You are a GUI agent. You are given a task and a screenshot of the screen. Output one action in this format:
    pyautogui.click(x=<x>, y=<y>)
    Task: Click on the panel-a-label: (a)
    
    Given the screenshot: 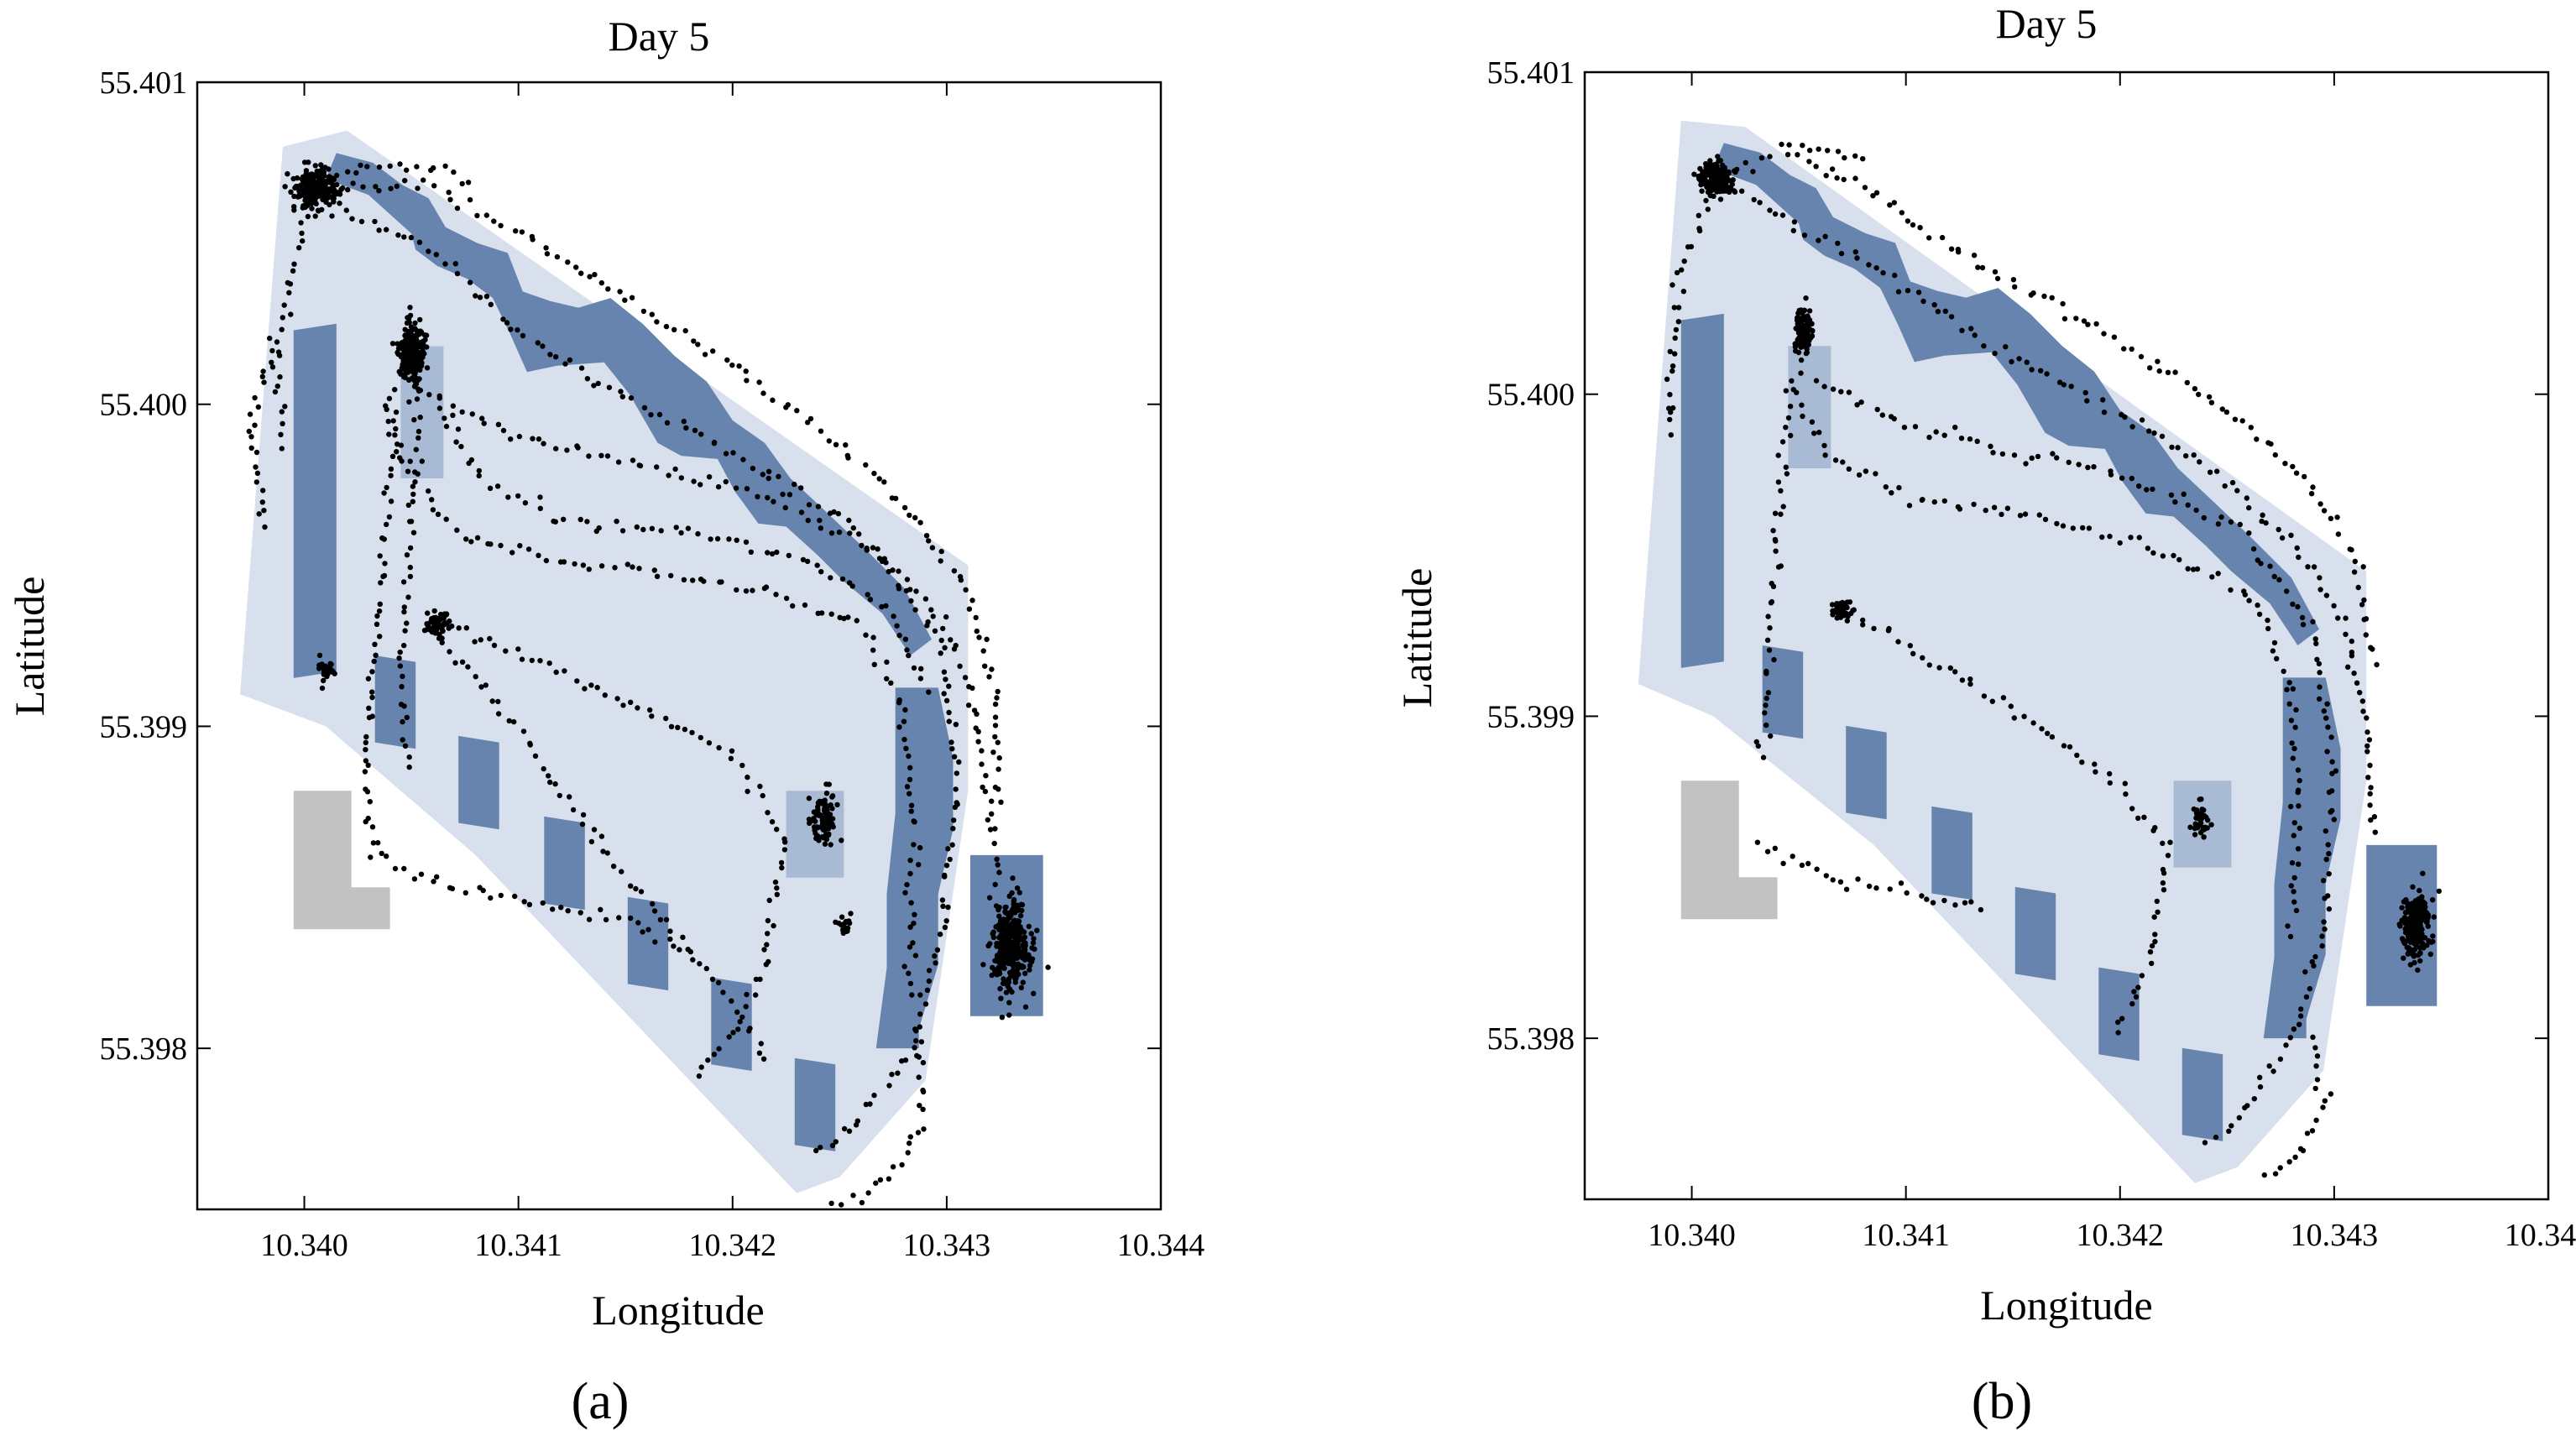 What is the action you would take?
    pyautogui.click(x=601, y=1401)
    